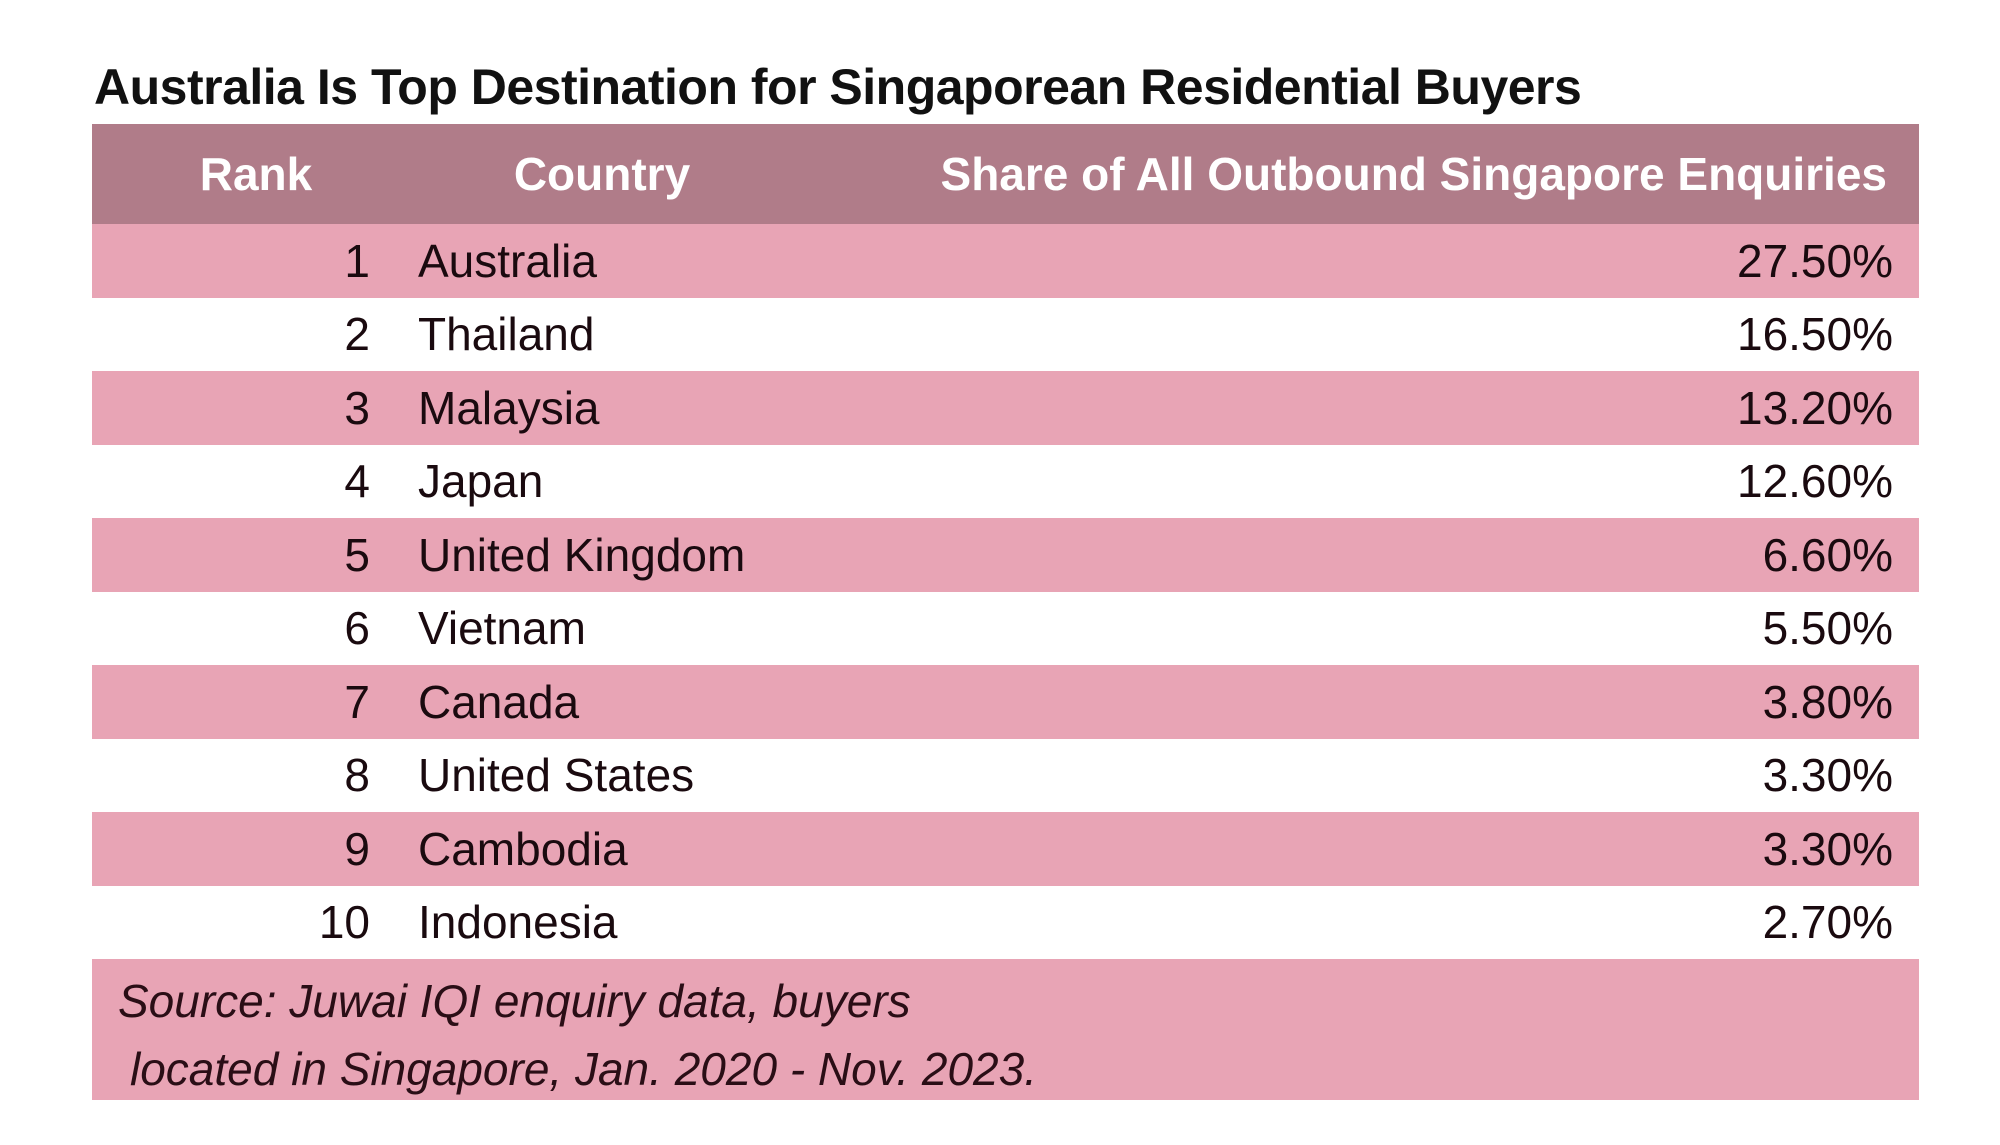 The height and width of the screenshot is (1145, 2000). What do you see at coordinates (1005, 629) in the screenshot?
I see `table-row: 6 Vietnam 5.50%` at bounding box center [1005, 629].